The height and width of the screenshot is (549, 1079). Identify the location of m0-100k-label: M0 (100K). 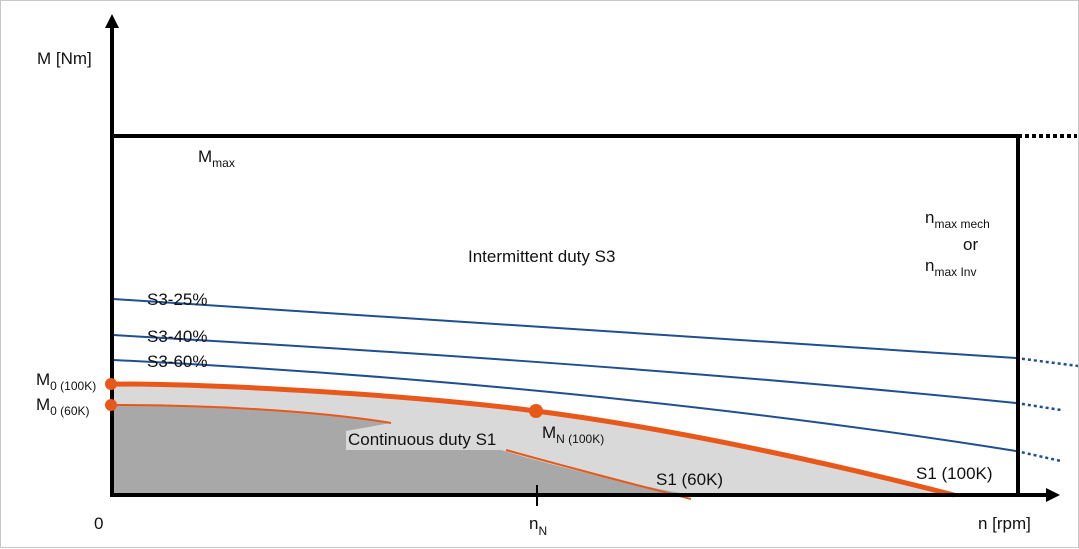
(66, 381).